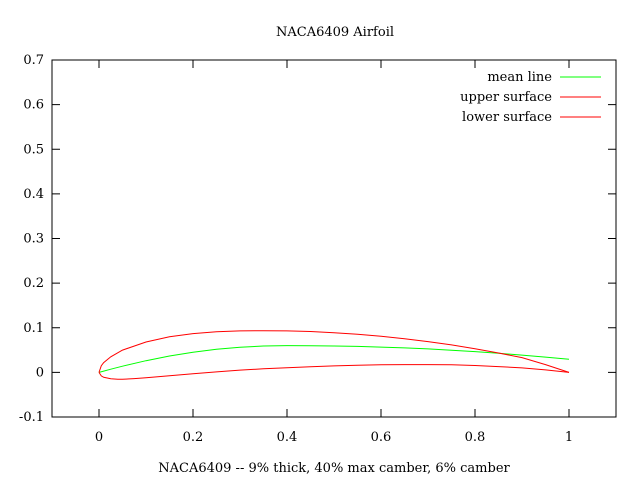  Describe the element at coordinates (507, 117) in the screenshot. I see `legend-label: lower surface` at that location.